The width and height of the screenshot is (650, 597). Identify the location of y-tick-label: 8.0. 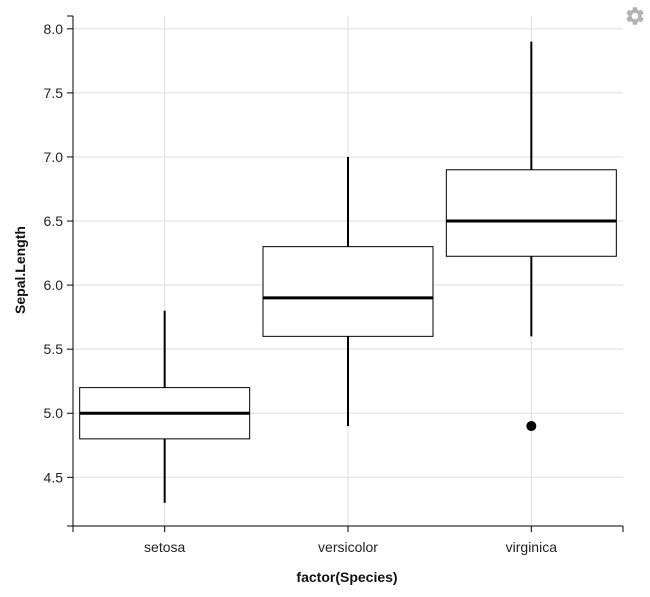
(54, 29).